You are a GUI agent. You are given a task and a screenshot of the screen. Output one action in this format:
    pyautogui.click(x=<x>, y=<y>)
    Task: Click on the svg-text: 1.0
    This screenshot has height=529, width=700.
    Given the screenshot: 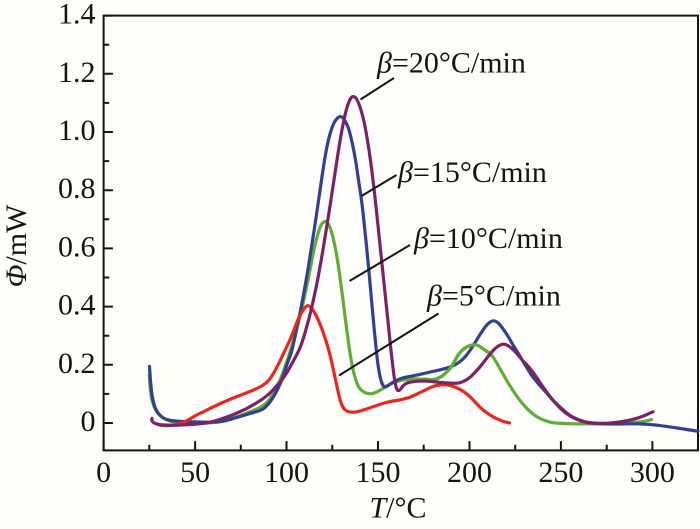 What is the action you would take?
    pyautogui.click(x=77, y=130)
    